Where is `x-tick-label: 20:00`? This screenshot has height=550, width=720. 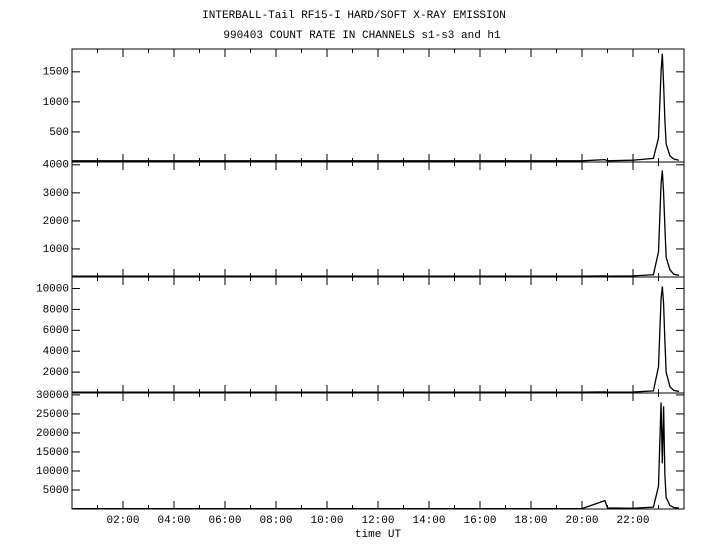
x-tick-label: 20:00 is located at coordinates (581, 521).